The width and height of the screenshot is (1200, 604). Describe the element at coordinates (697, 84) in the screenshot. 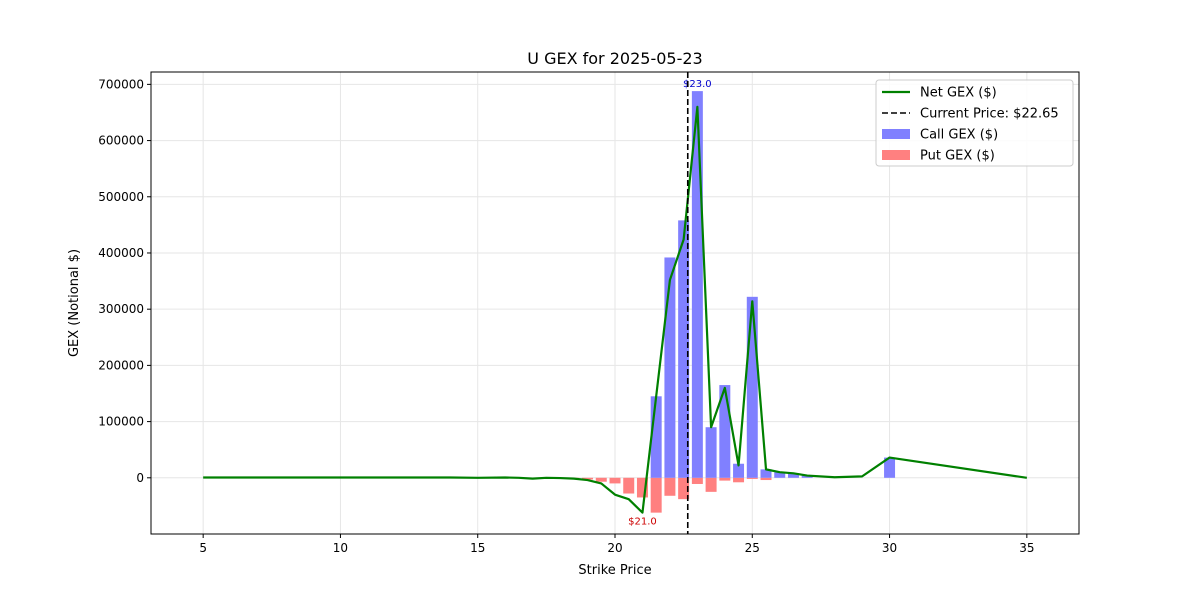

I see `max-call-strike-label: $23.0` at that location.